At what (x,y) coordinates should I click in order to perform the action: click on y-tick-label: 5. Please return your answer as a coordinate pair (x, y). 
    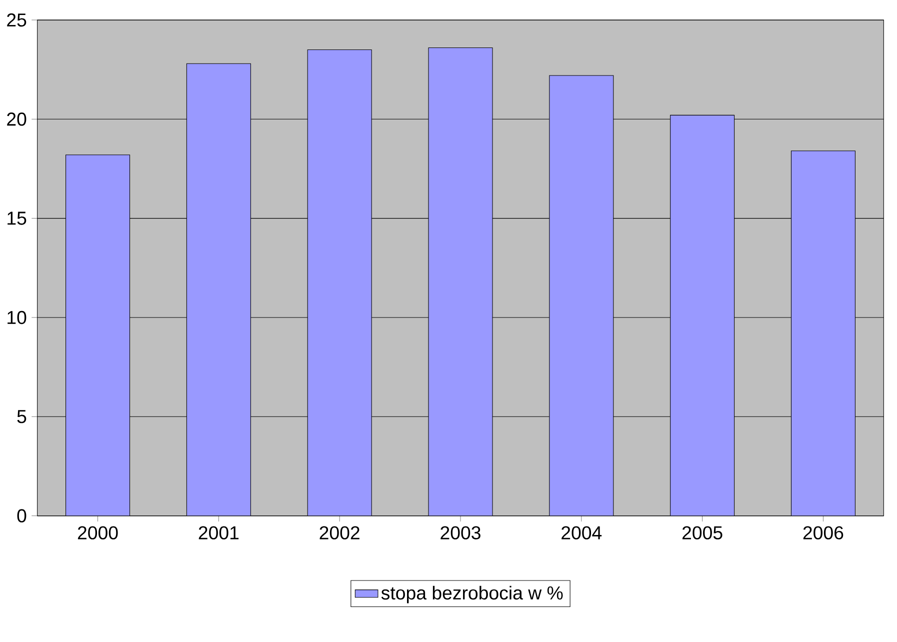
    Looking at the image, I should click on (21, 416).